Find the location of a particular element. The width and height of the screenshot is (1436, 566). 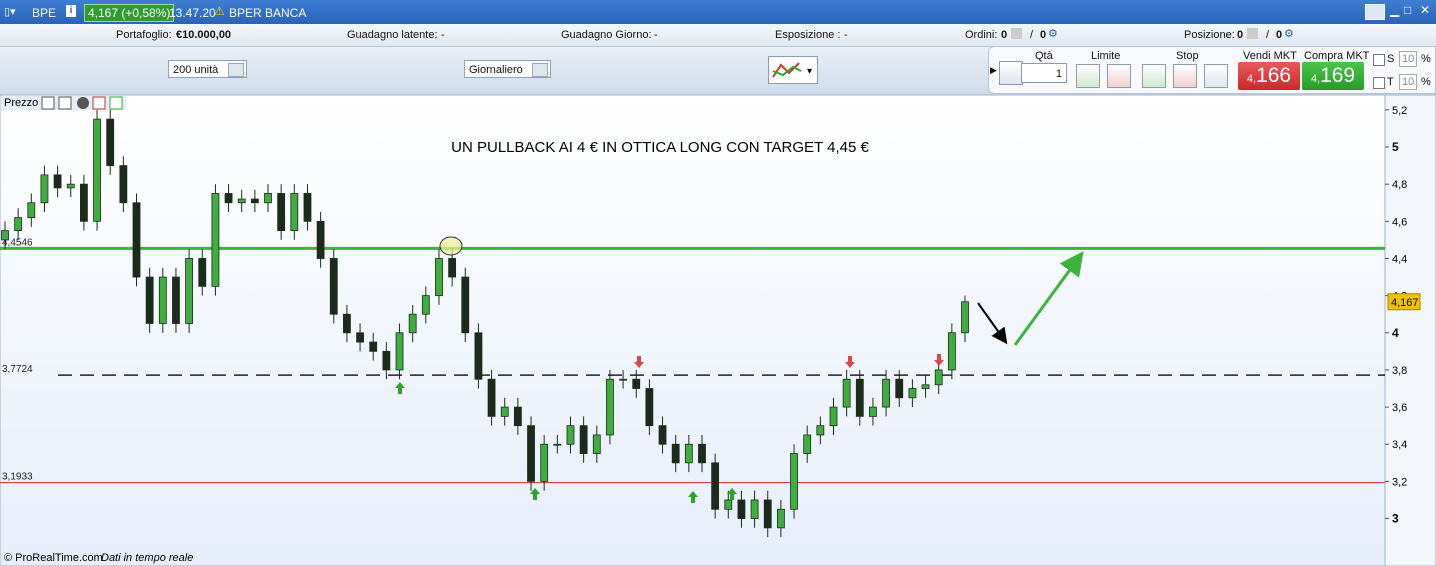

sell-signals is located at coordinates (789, 361).